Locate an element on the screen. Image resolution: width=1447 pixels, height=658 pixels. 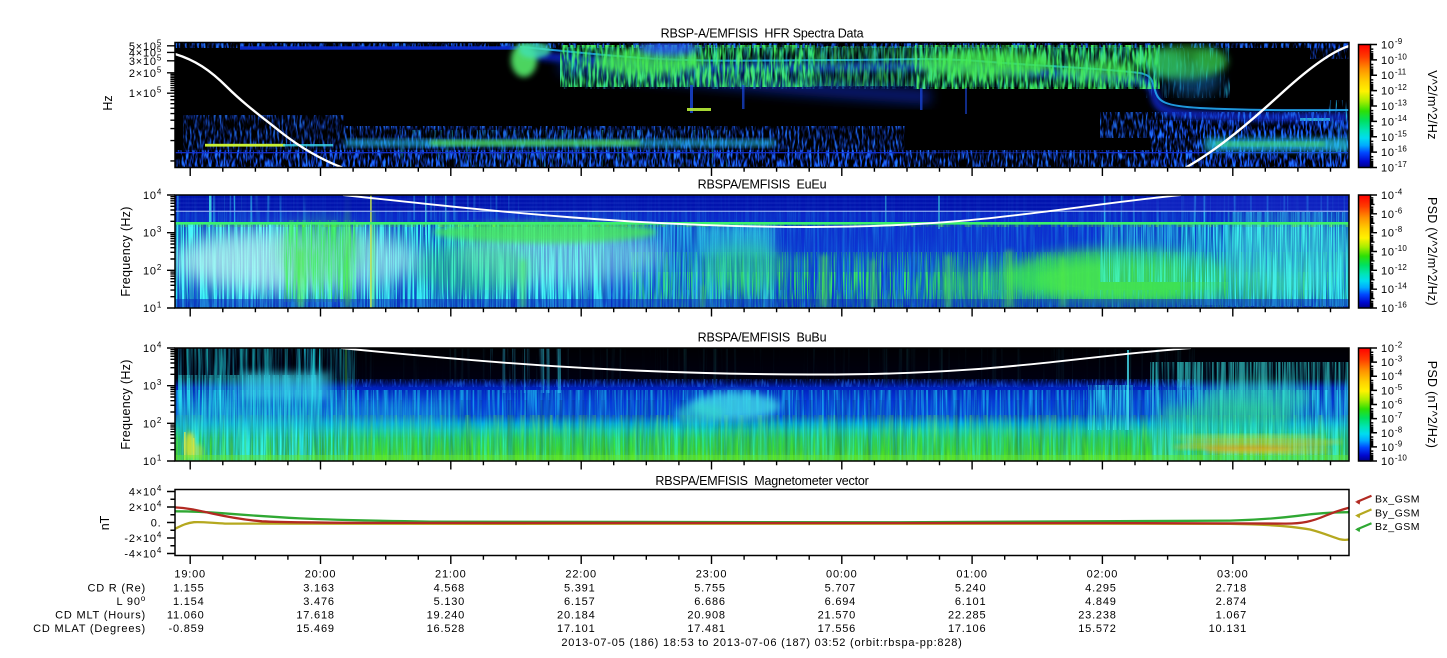
svg-text: 10⁻⁵ is located at coordinates (1392, 390).